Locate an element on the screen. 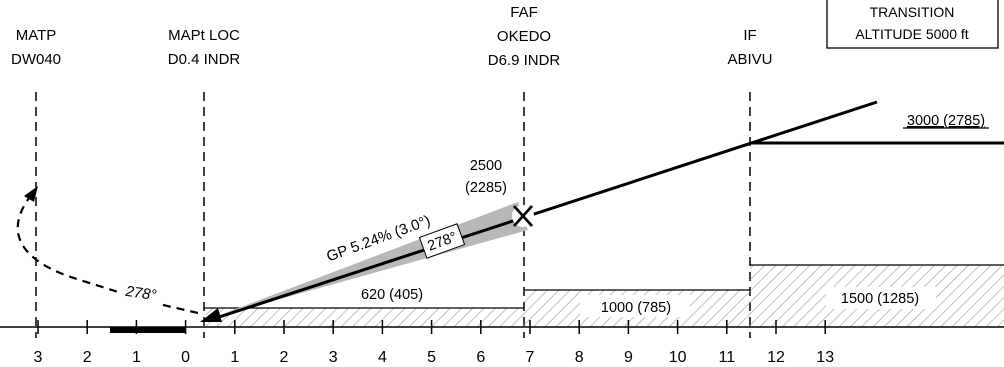 This screenshot has width=1004, height=367. matp-label: MATP is located at coordinates (36, 35).